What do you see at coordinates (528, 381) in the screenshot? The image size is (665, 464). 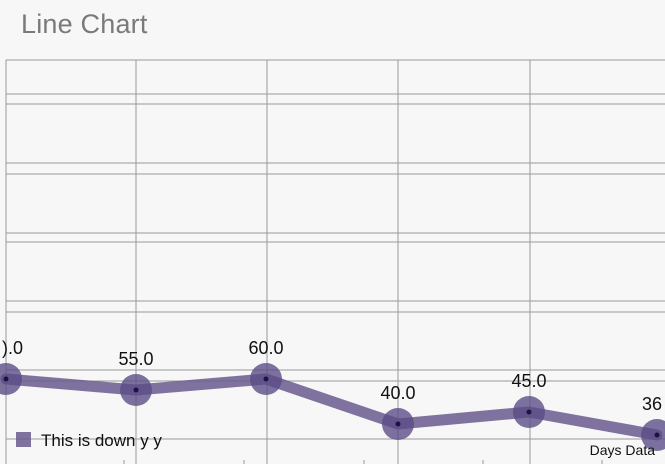 I see `value-label: 45.0` at bounding box center [528, 381].